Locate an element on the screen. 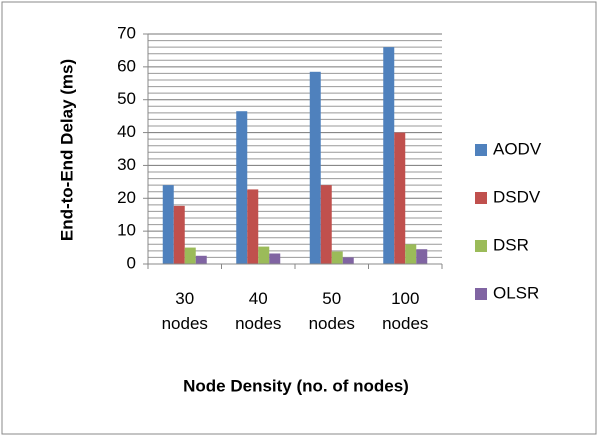 The height and width of the screenshot is (437, 599). y-tick-label: 20 is located at coordinates (126, 197).